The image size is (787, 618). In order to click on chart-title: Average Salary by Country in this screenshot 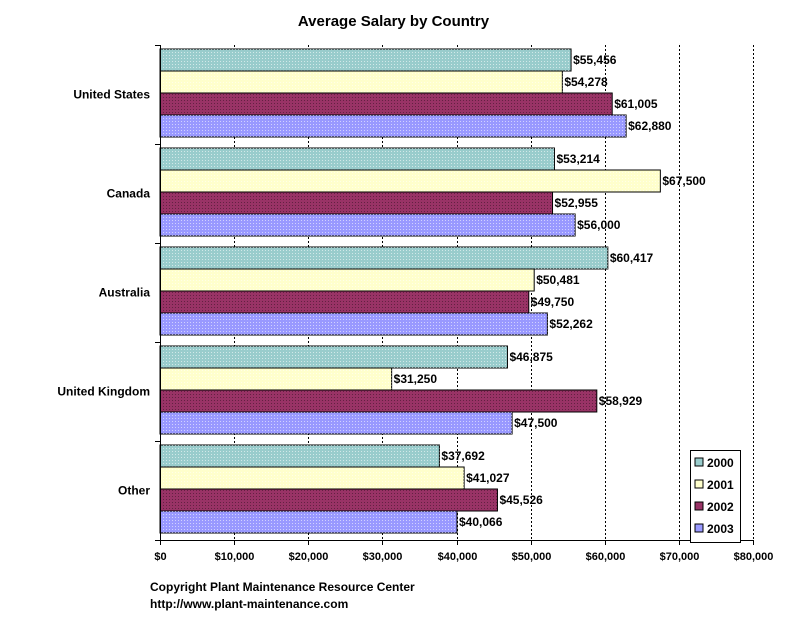, I will do `click(393, 21)`.